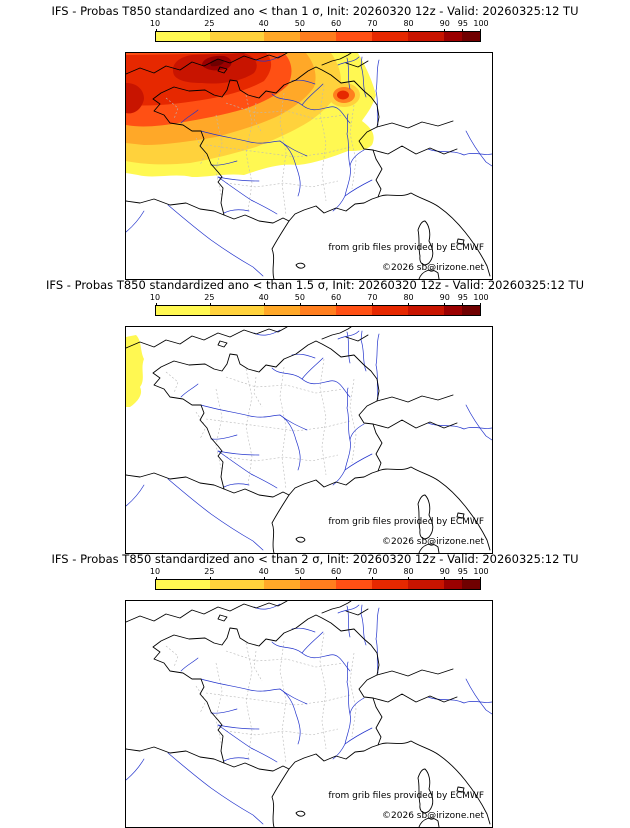 This screenshot has height=828, width=630. What do you see at coordinates (135, 371) in the screenshot?
I see `probability-fill-1p5sigma` at bounding box center [135, 371].